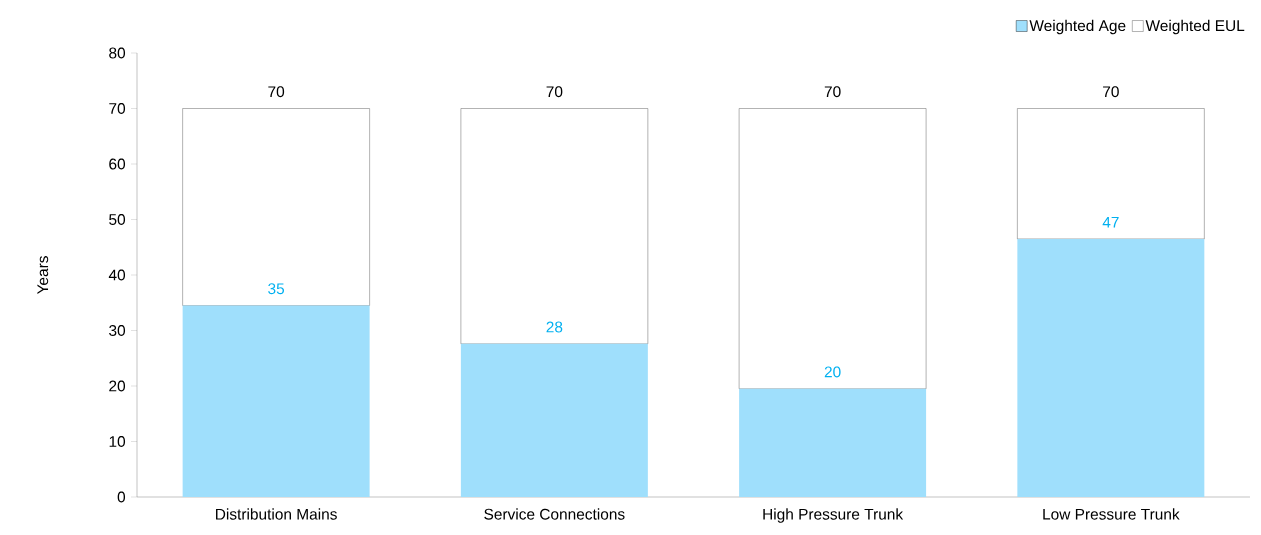 The image size is (1261, 535). I want to click on data-label: 20, so click(832, 372).